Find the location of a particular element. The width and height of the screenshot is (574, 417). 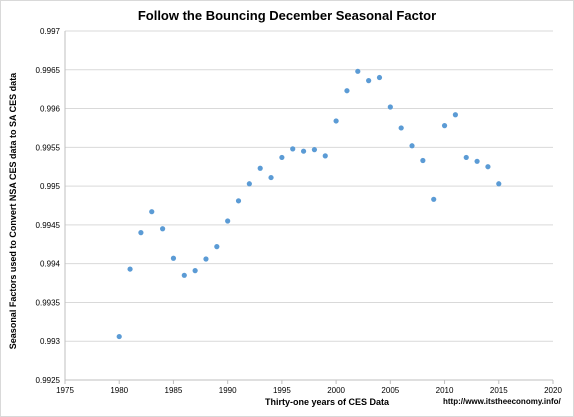

x-tick-label: 2020 is located at coordinates (553, 390).